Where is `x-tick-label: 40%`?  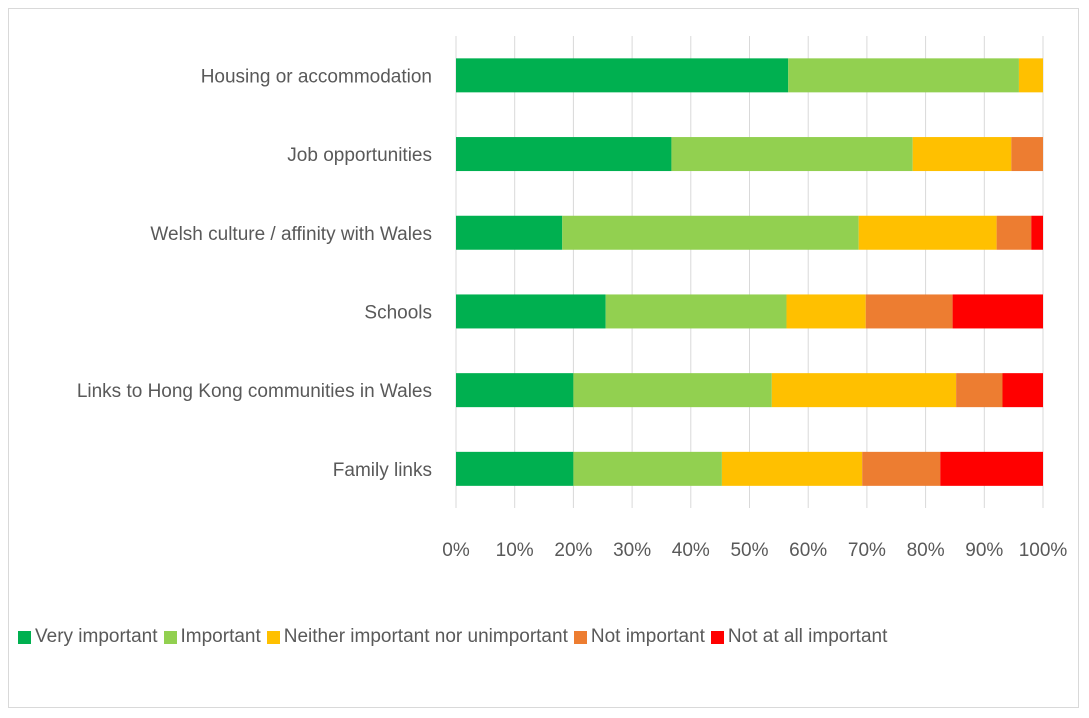
x-tick-label: 40% is located at coordinates (691, 550).